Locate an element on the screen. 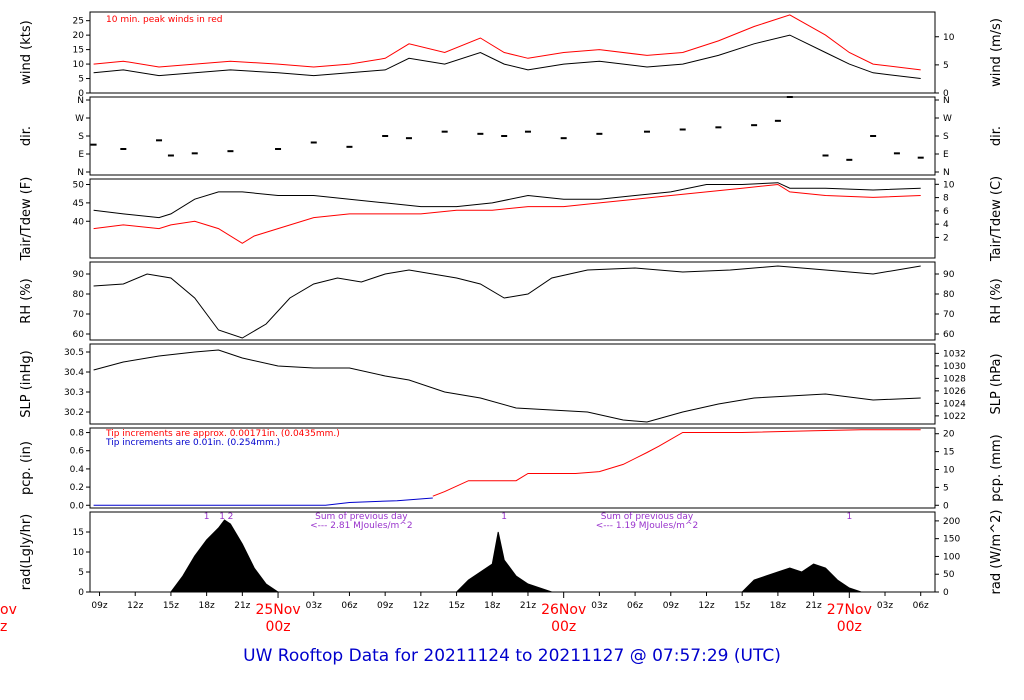  y-tick-label-right: W is located at coordinates (947, 119).